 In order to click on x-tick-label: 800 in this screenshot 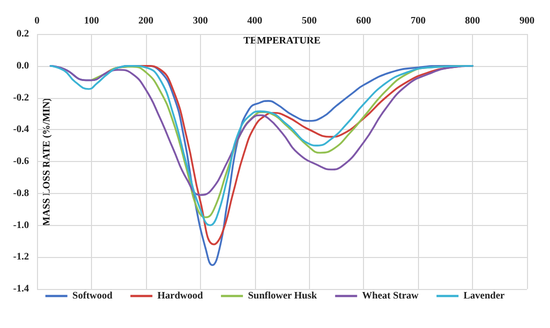, I will do `click(472, 21)`.